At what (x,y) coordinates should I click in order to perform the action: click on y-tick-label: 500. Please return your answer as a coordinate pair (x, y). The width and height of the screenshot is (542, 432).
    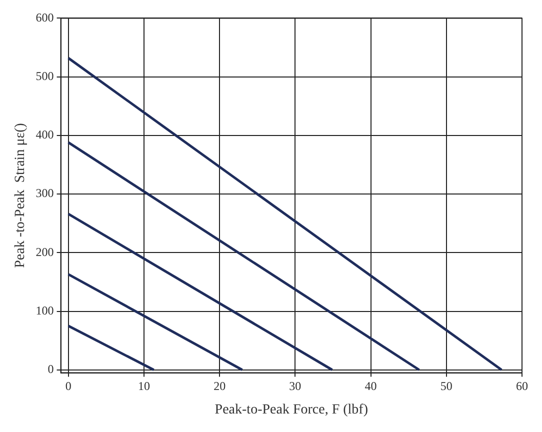
    Looking at the image, I should click on (45, 75).